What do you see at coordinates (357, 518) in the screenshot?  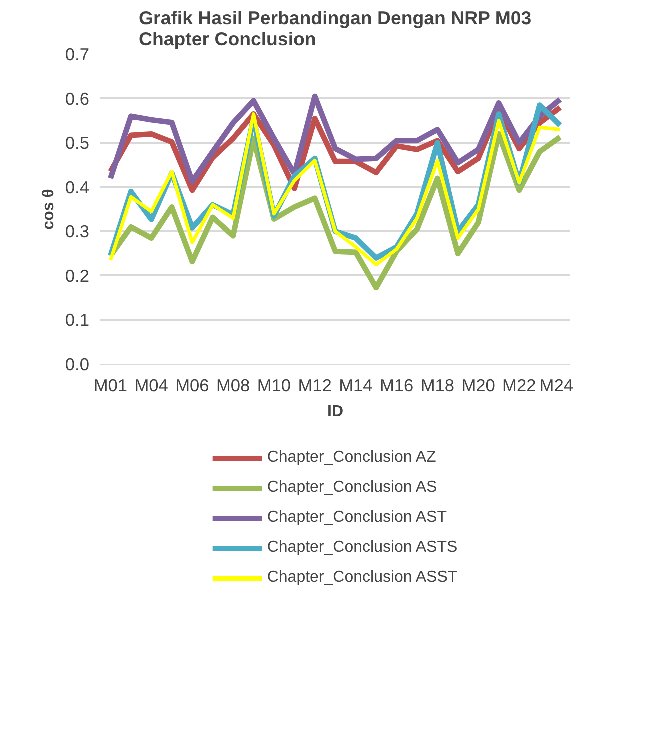 I see `legend-label: Chapter_Conclusion AST` at bounding box center [357, 518].